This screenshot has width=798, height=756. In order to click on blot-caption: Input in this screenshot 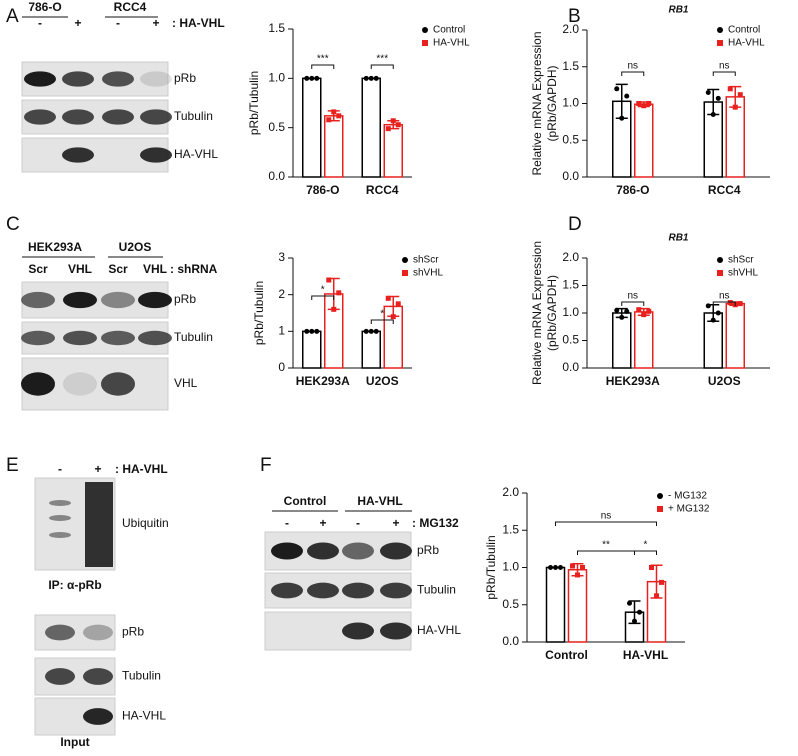, I will do `click(74, 742)`.